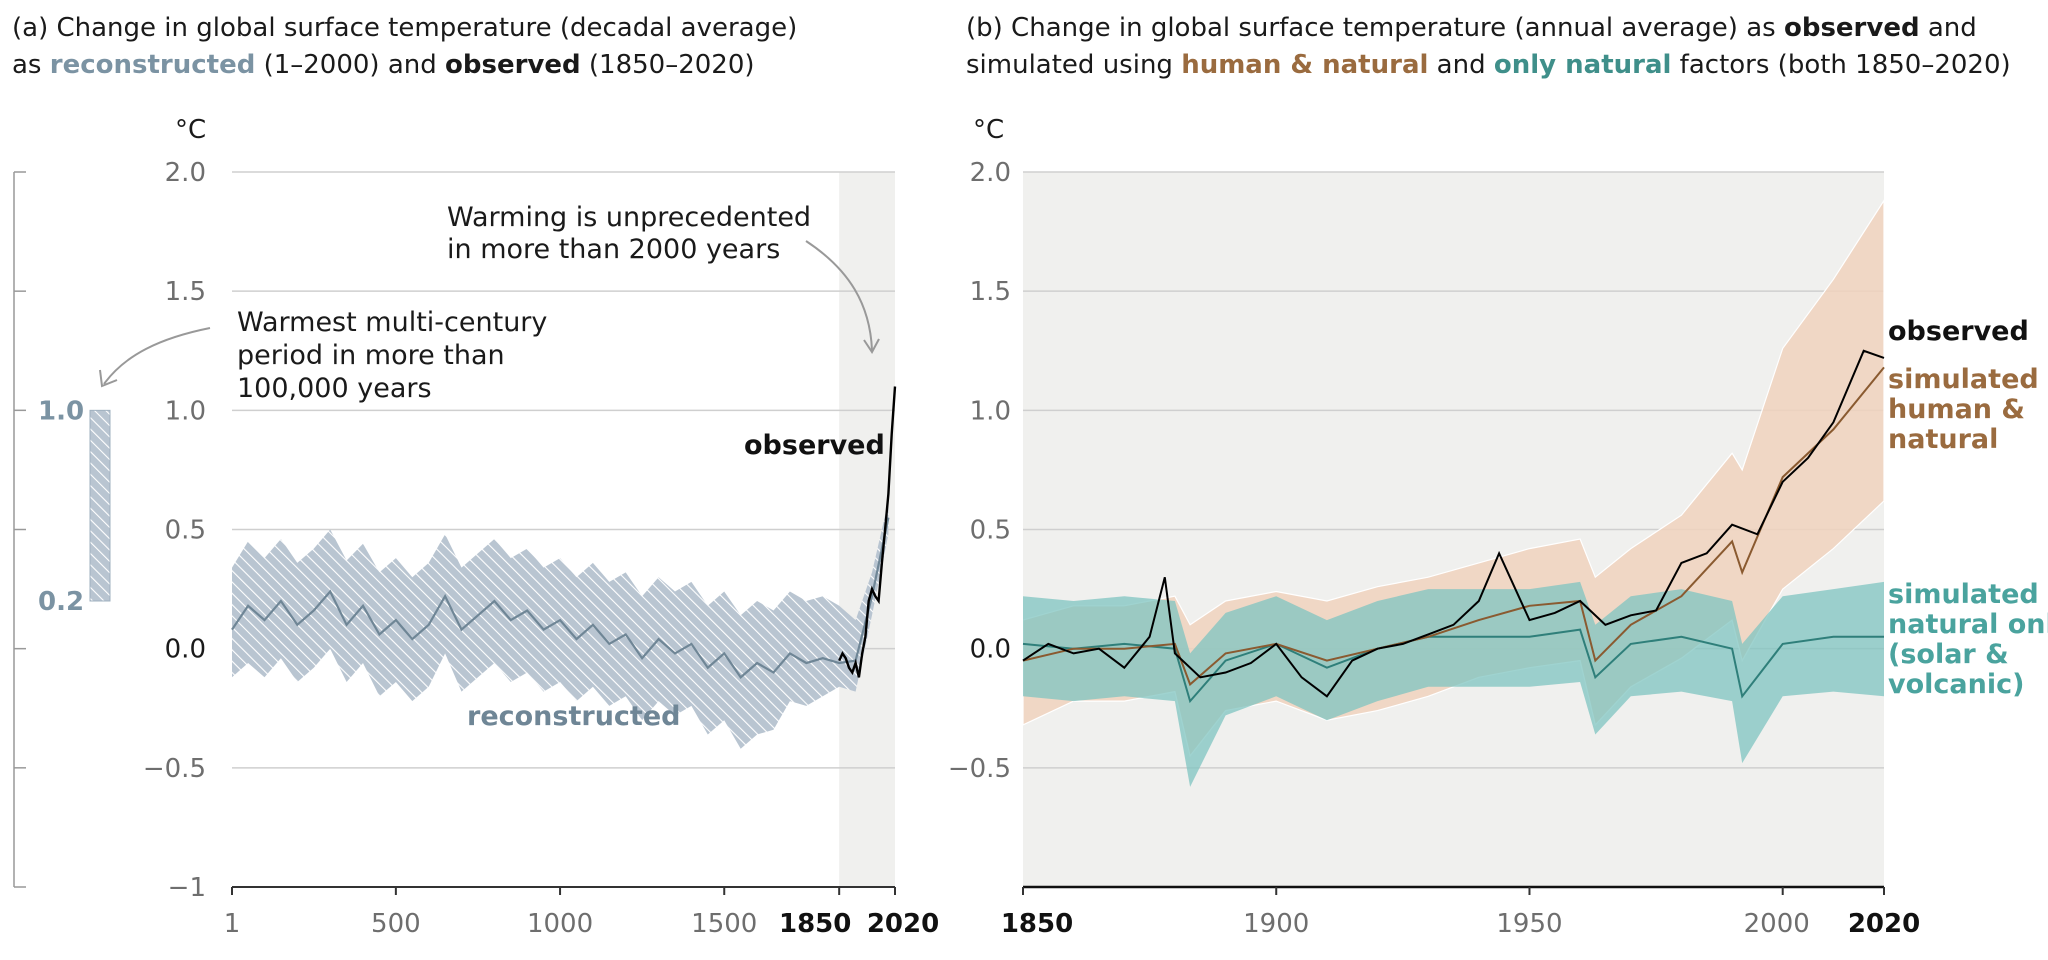  Describe the element at coordinates (1529, 924) in the screenshot. I see `x-tick-label: 1950` at that location.